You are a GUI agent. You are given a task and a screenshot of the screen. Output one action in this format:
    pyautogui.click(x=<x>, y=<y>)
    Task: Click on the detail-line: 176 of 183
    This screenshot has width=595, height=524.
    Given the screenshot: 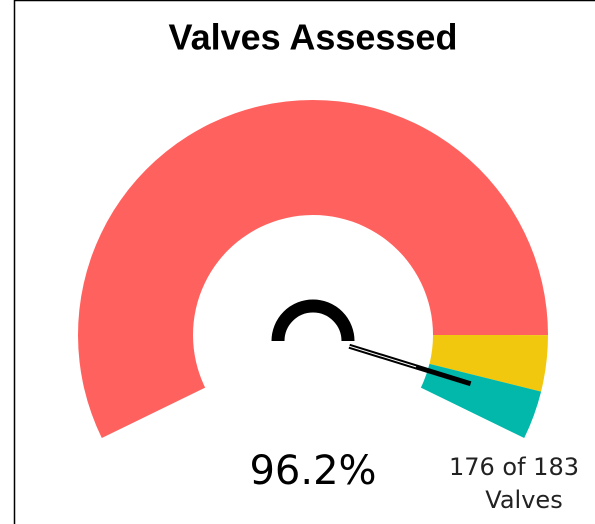 What is the action you would take?
    pyautogui.click(x=514, y=467)
    